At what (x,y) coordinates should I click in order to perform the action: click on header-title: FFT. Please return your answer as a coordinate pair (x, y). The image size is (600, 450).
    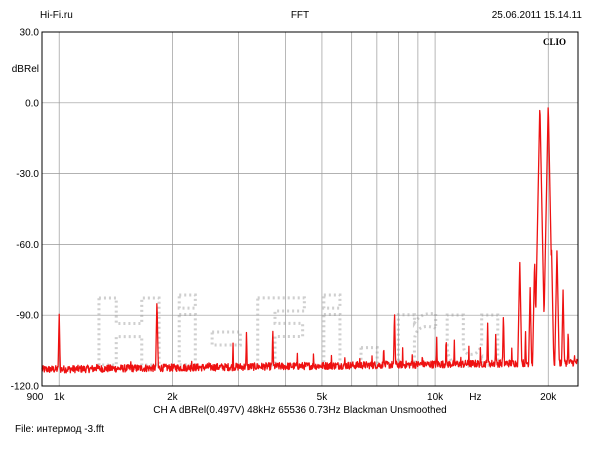
    Looking at the image, I should click on (300, 15).